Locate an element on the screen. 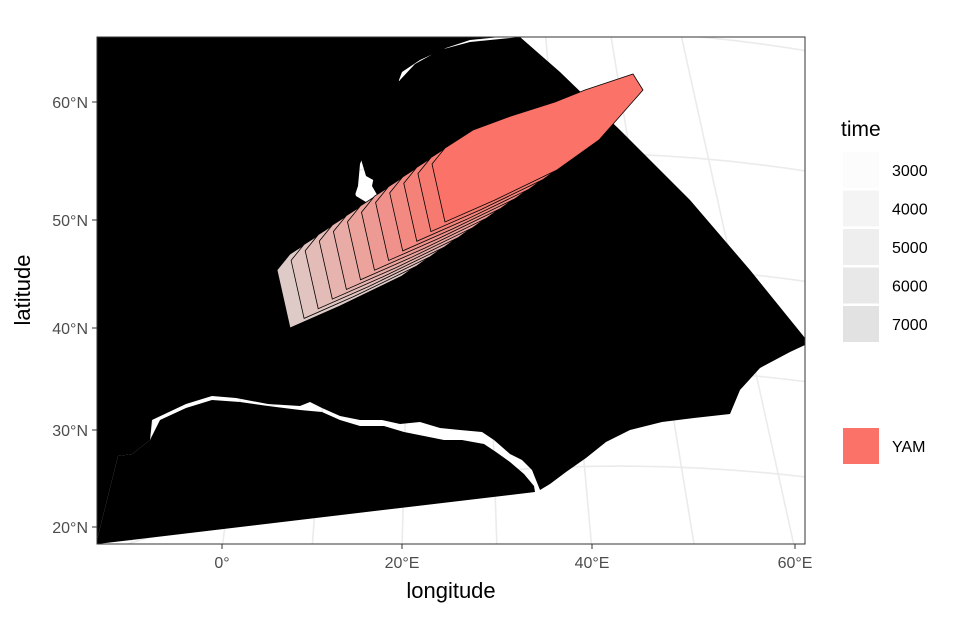  y-tick-label-3: 50°N is located at coordinates (70, 221).